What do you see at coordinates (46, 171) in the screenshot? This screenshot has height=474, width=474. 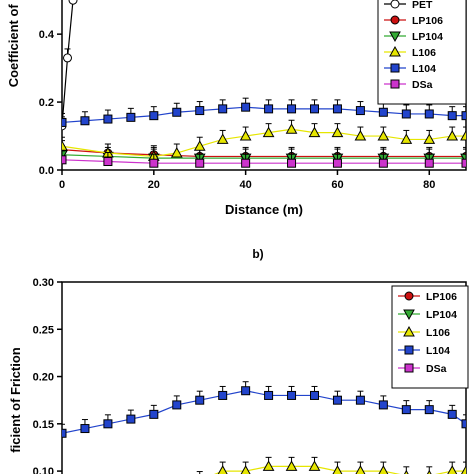 I see `y-tick-label: 0.0` at bounding box center [46, 171].